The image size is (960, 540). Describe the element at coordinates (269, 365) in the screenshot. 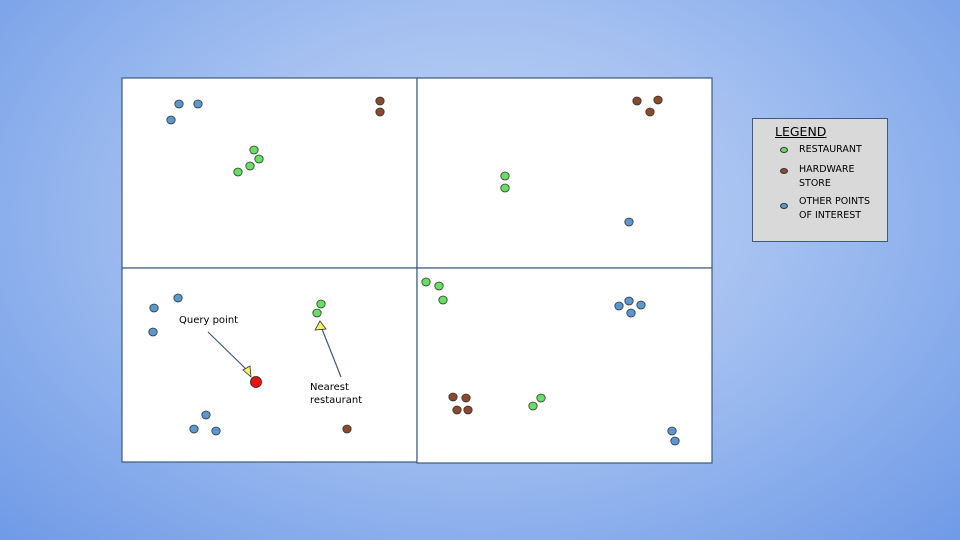

I see `quadrant-bottom-left` at that location.